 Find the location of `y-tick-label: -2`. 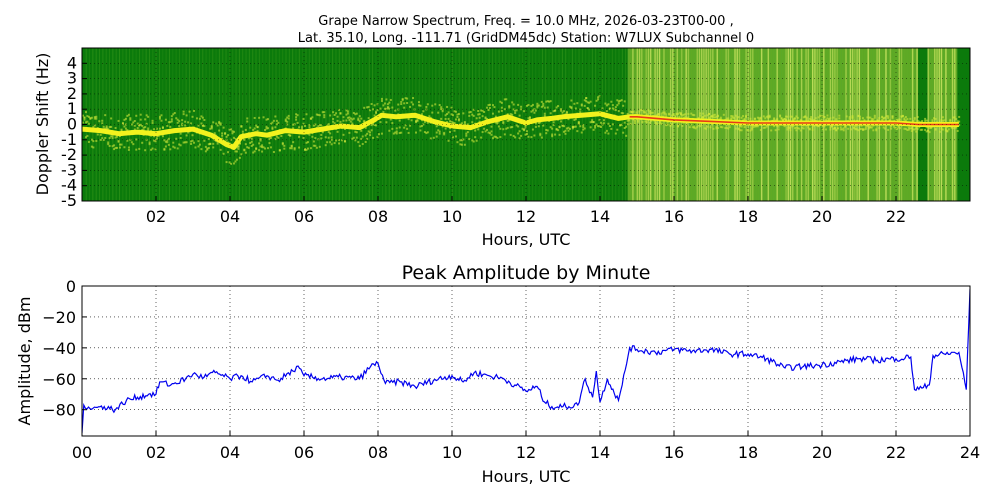

y-tick-label: -2 is located at coordinates (69, 154).